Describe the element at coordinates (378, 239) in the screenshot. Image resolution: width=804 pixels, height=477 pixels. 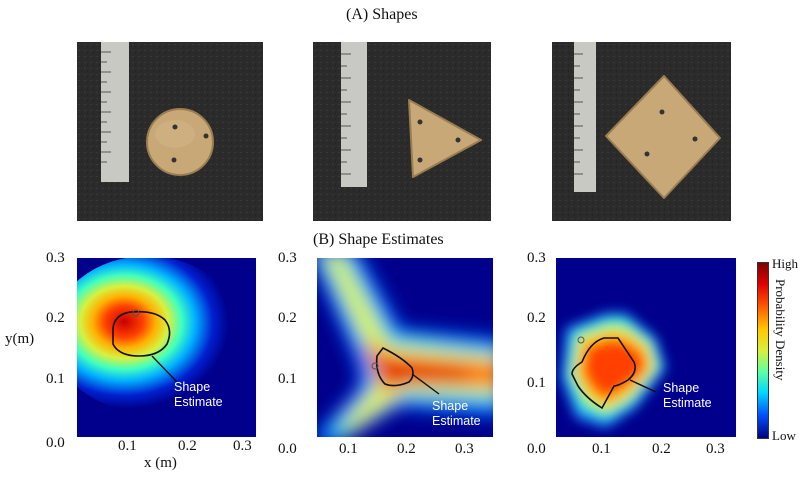
I see `section-b-title: (B) Shape Estimates` at that location.